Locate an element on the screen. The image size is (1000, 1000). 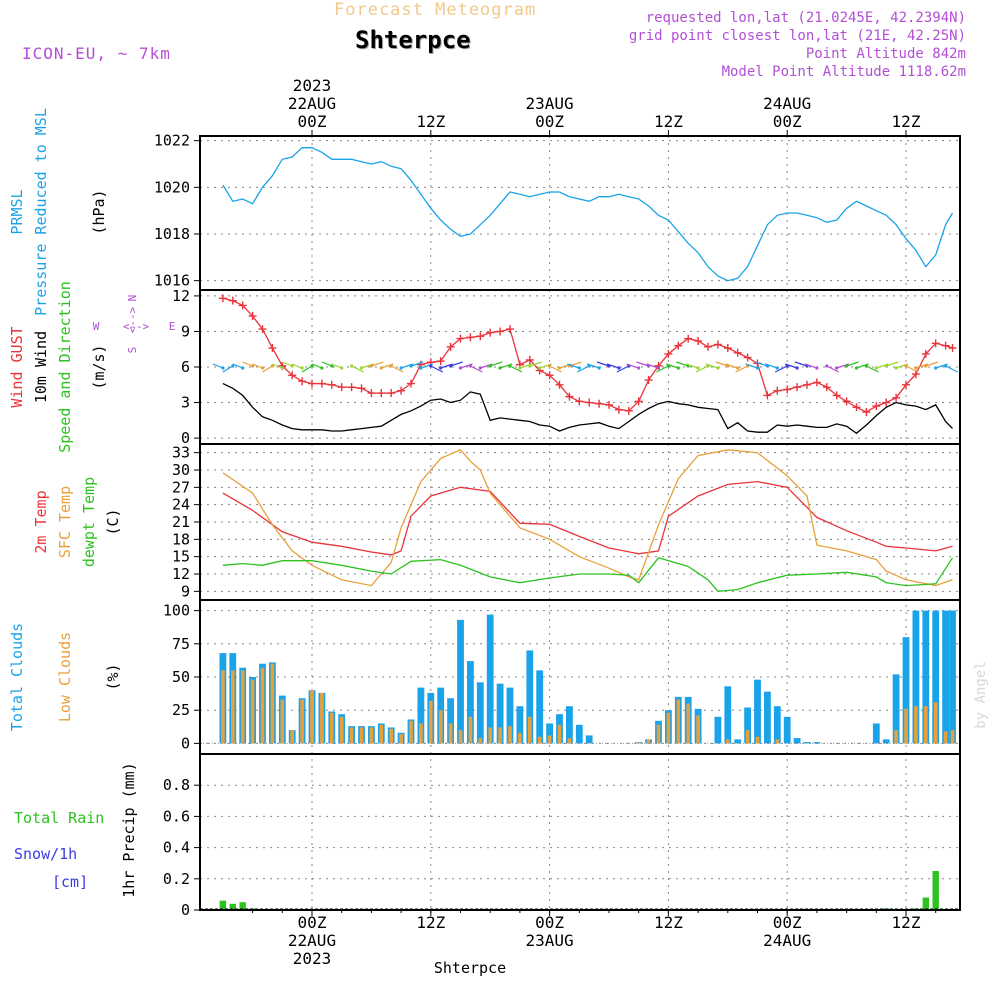
y-tick-label: 24 is located at coordinates (181, 505).